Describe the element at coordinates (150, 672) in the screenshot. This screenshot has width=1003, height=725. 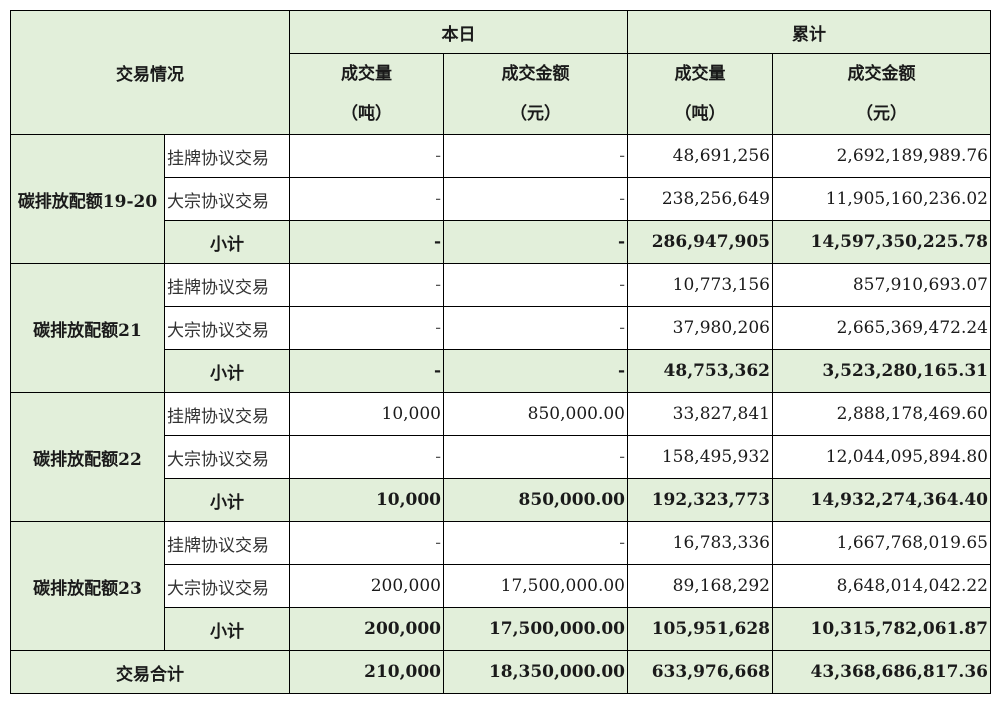
I see `total-label: 交易合计` at that location.